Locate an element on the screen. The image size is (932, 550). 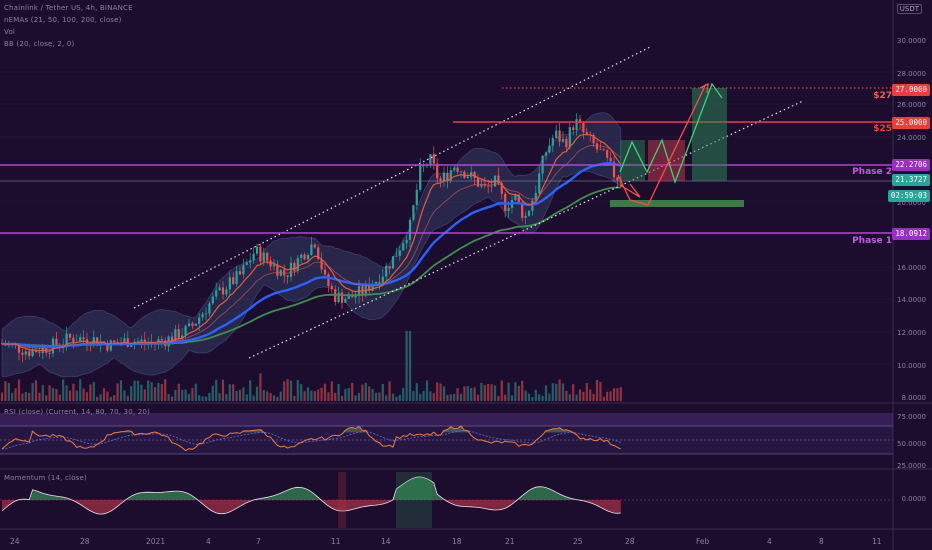
zone-label-phase2: Phase 2 is located at coordinates (872, 172).